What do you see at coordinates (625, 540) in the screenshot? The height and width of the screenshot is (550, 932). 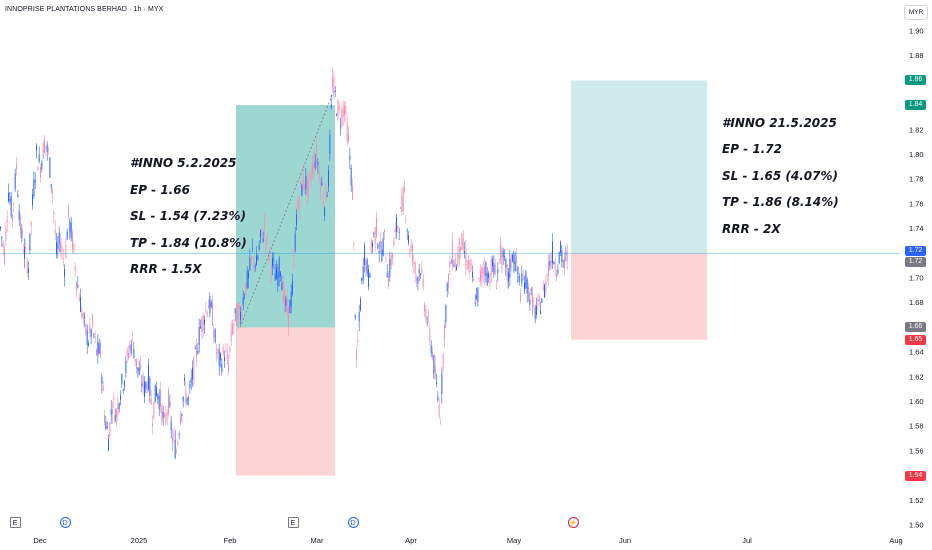 I see `x-axis-tick: Jun` at bounding box center [625, 540].